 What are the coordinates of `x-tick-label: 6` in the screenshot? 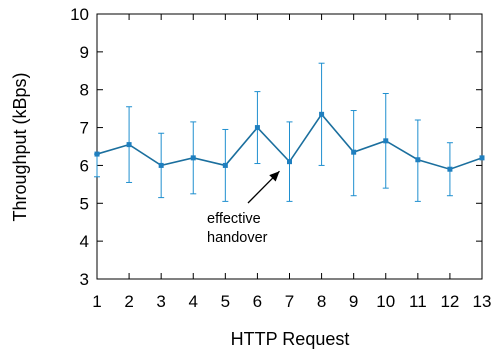 It's located at (257, 301).